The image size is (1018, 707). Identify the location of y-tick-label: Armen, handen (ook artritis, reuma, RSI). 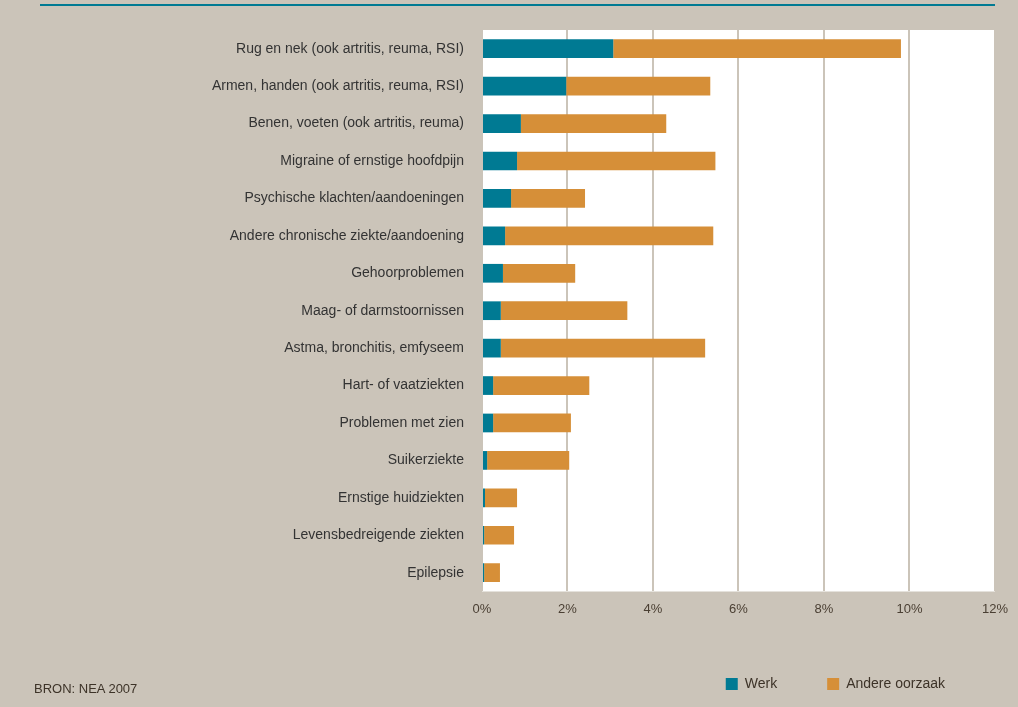
(337, 85).